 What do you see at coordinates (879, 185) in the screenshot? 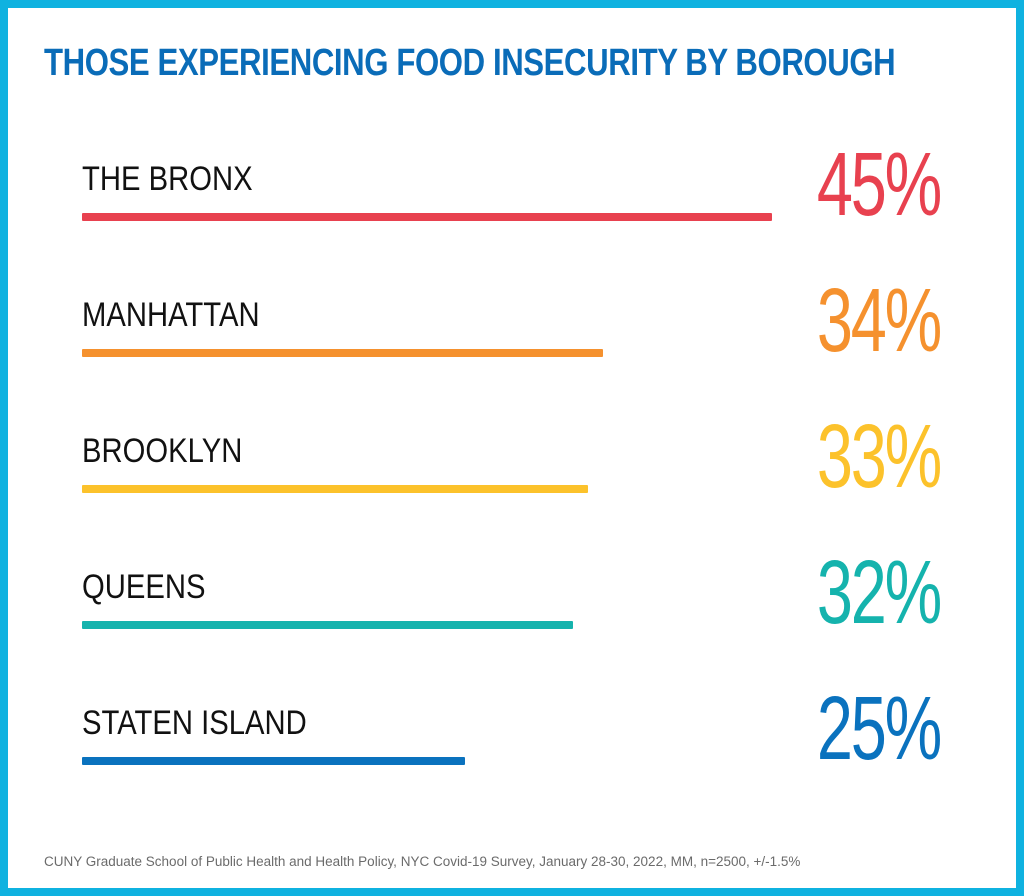
I see `value-label: 45%` at bounding box center [879, 185].